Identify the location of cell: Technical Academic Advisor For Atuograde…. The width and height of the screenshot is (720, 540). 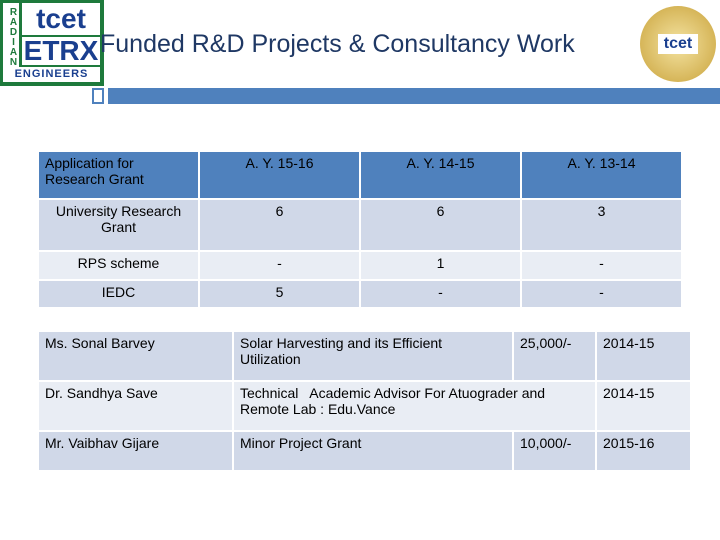
(414, 406).